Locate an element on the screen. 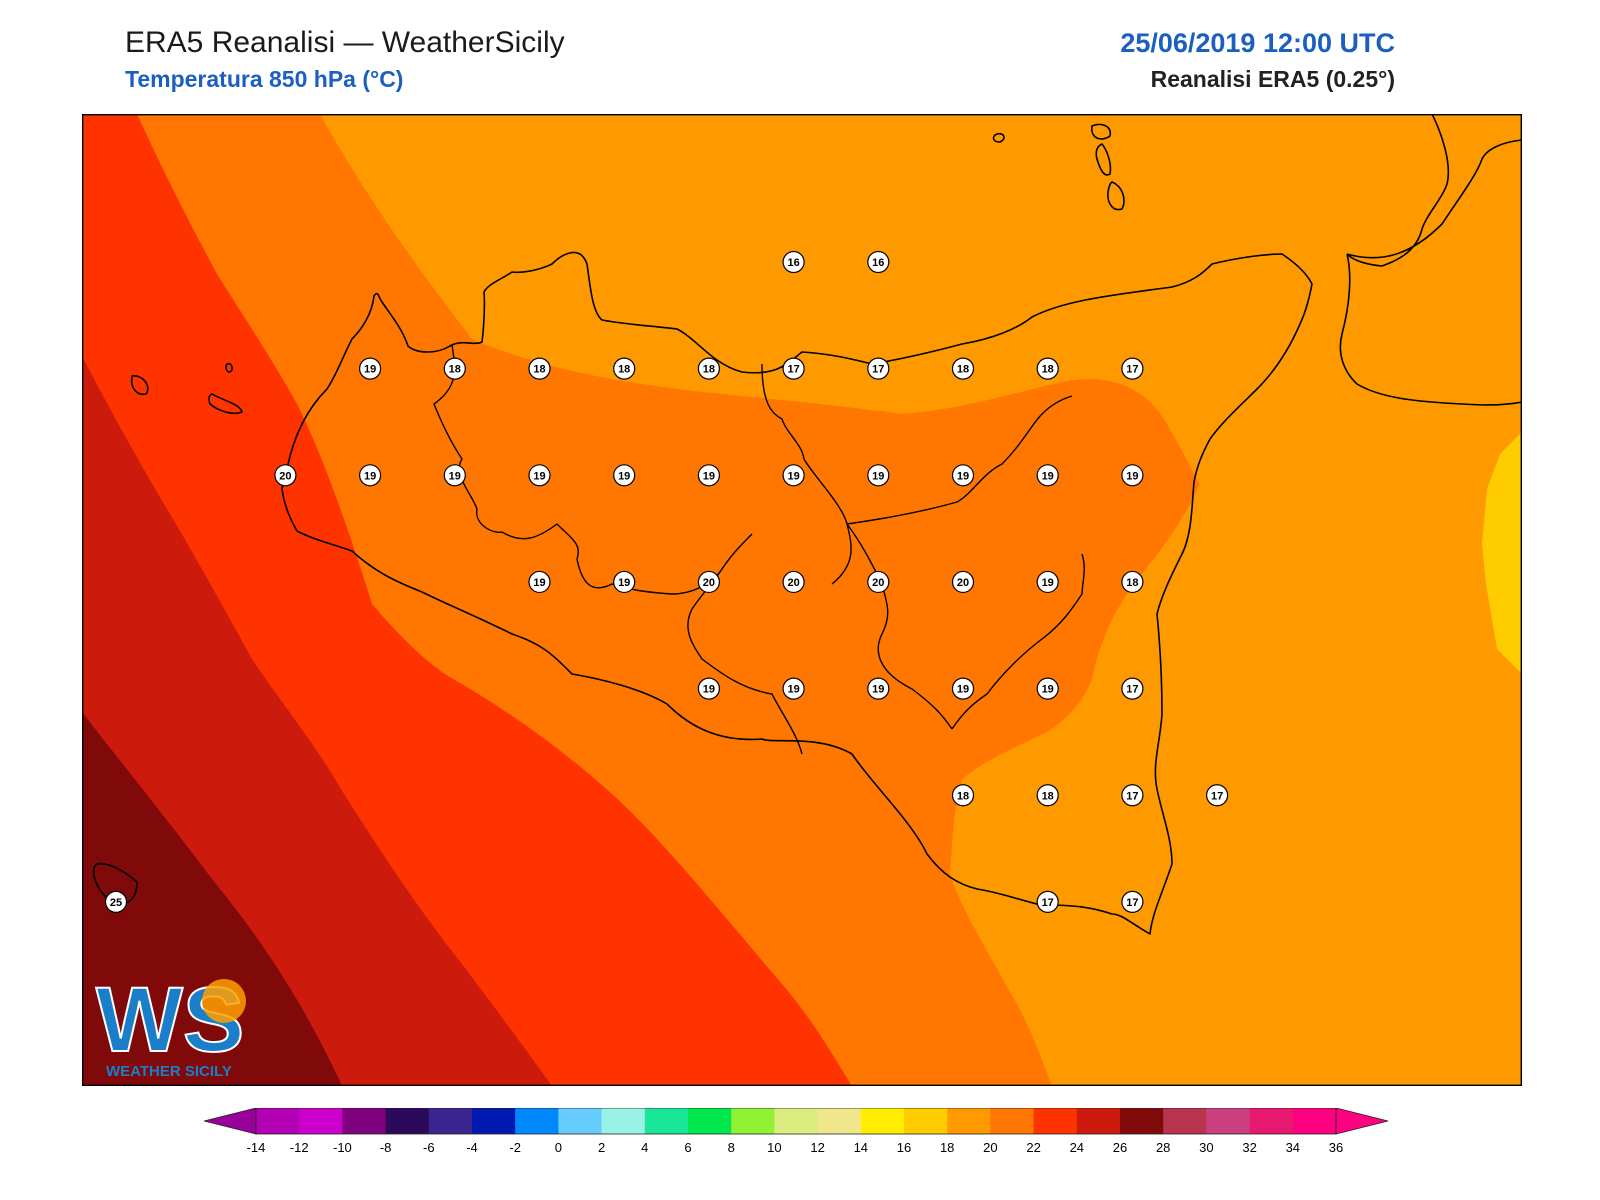 The width and height of the screenshot is (1600, 1200). colorbar-tick-label: 10 is located at coordinates (774, 1147).